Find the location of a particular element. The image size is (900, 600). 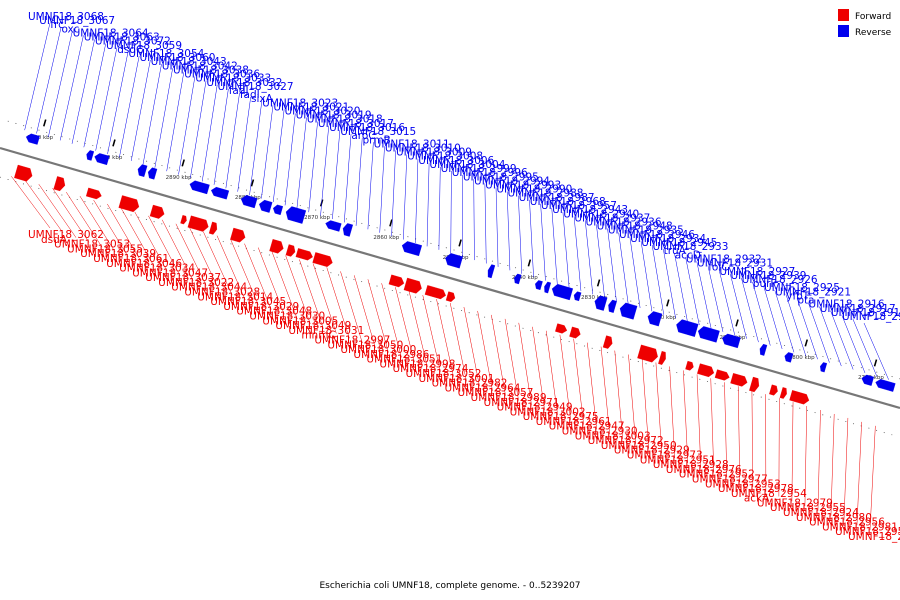

forward-gene-label: UMNF18_2998 is located at coordinates (417, 364).